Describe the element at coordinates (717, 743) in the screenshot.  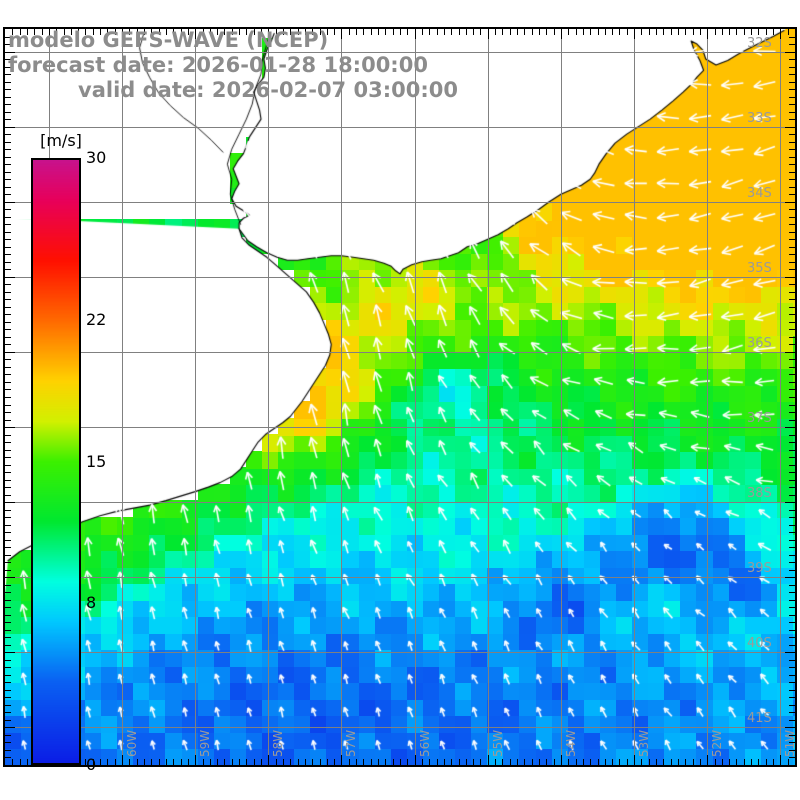
I see `lon-label-52W: 52W` at that location.